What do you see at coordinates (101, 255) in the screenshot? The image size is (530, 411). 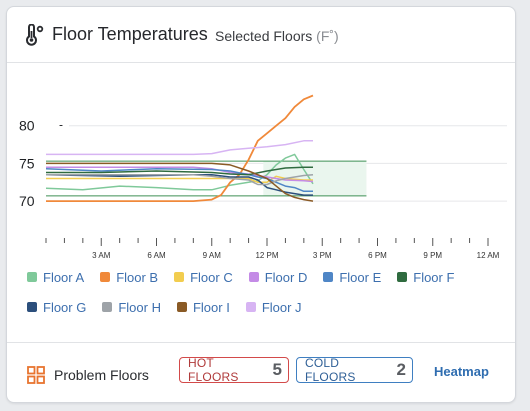 I see `x-tick-label: 3 AM` at bounding box center [101, 255].